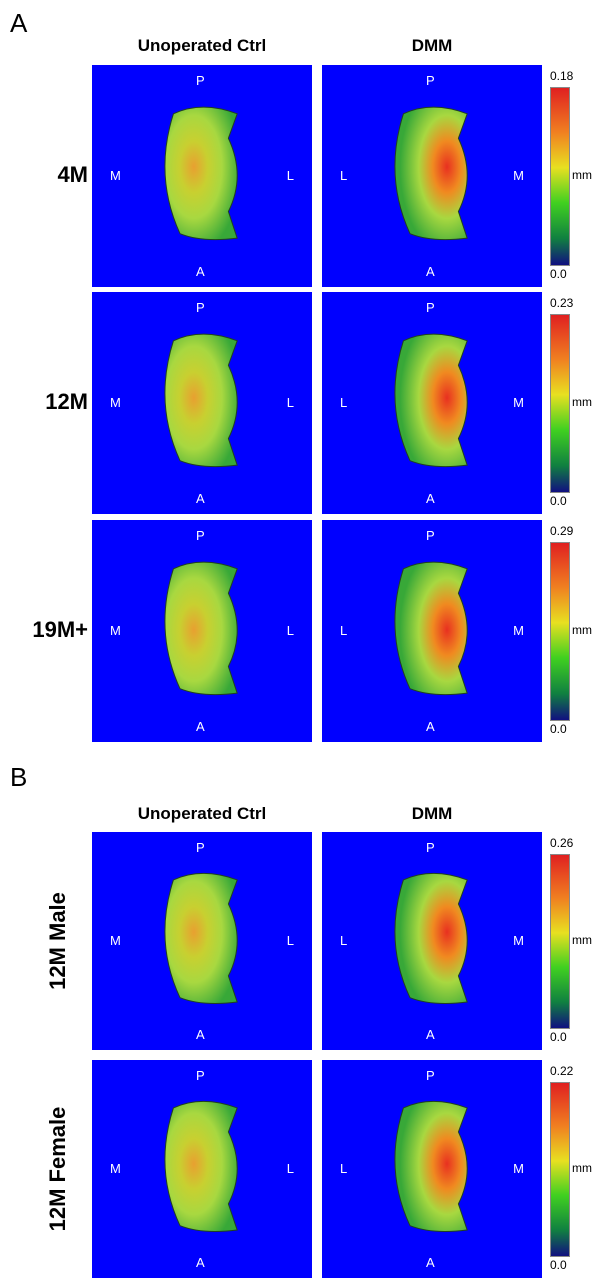 This screenshot has width=600, height=1281. I want to click on row-label: 4M, so click(72, 174).